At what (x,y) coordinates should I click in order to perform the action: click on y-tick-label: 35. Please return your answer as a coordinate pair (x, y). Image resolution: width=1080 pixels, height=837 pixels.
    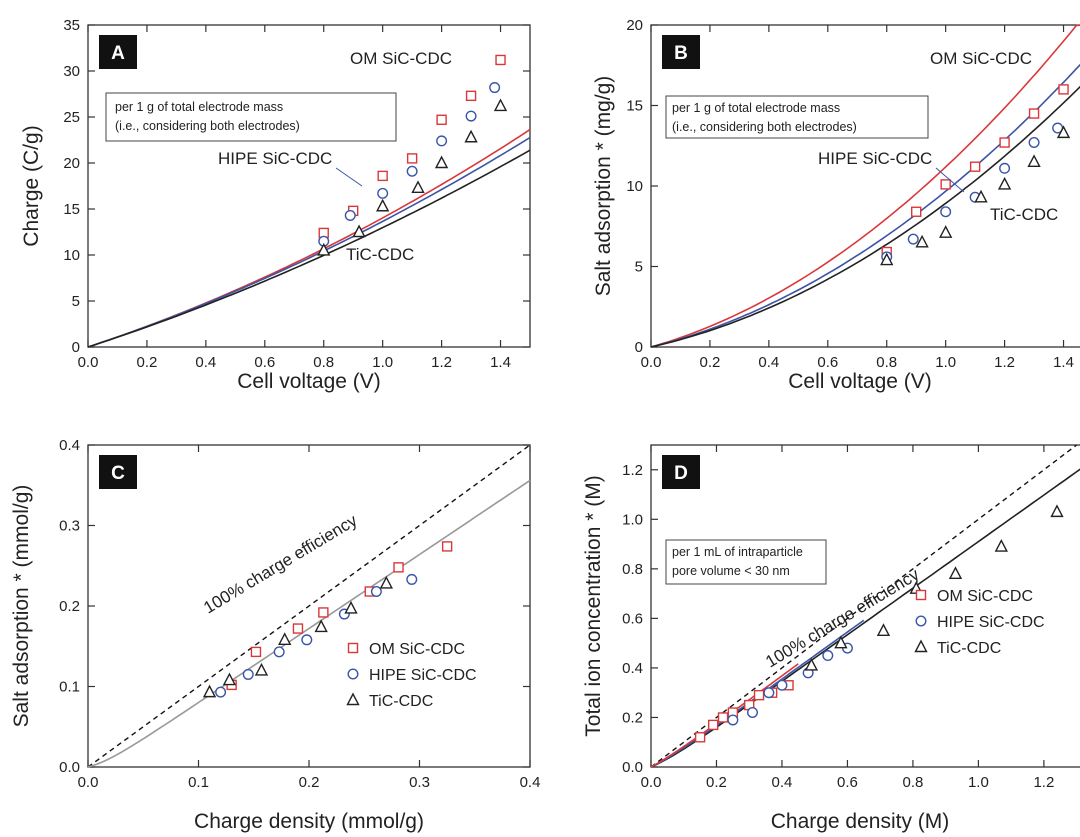
    Looking at the image, I should click on (71, 25).